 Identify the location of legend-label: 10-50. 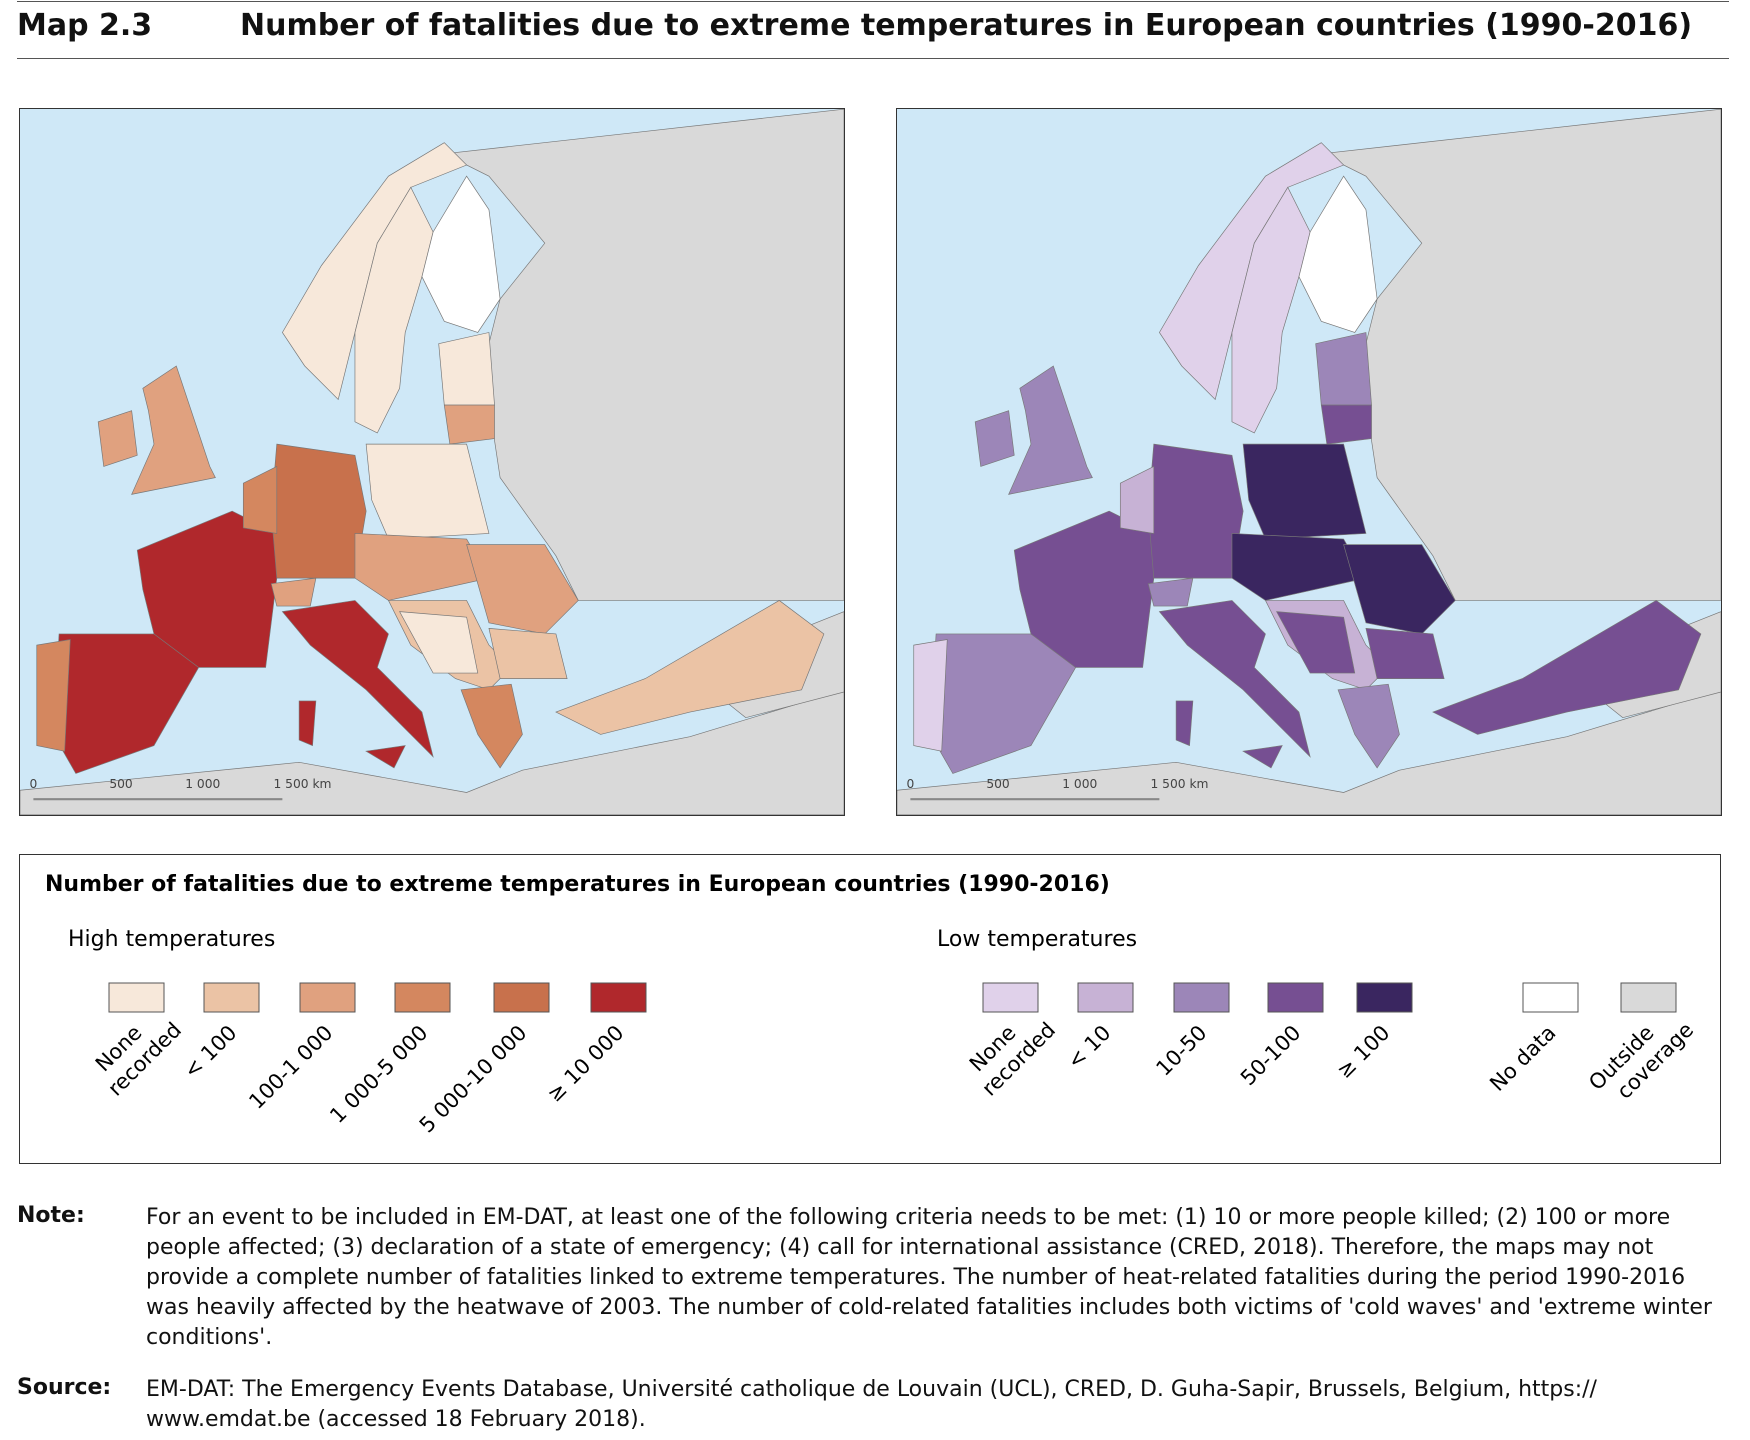
(1181, 1051).